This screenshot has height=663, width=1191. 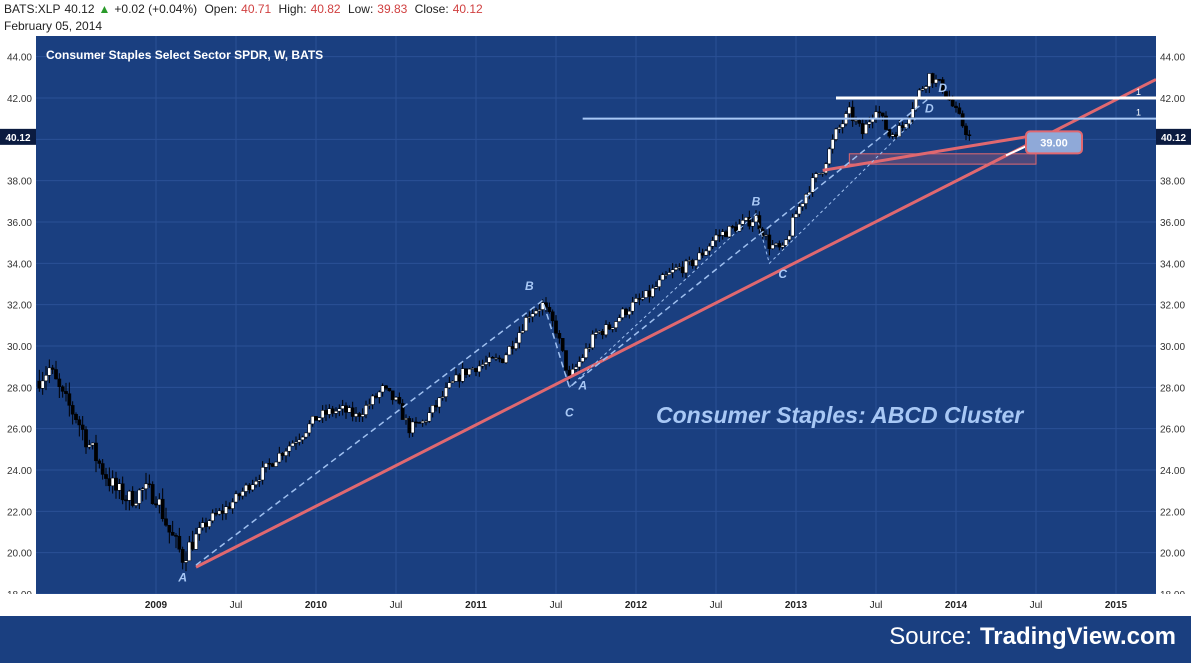 What do you see at coordinates (19, 554) in the screenshot?
I see `y-tick-label-left: 20.00` at bounding box center [19, 554].